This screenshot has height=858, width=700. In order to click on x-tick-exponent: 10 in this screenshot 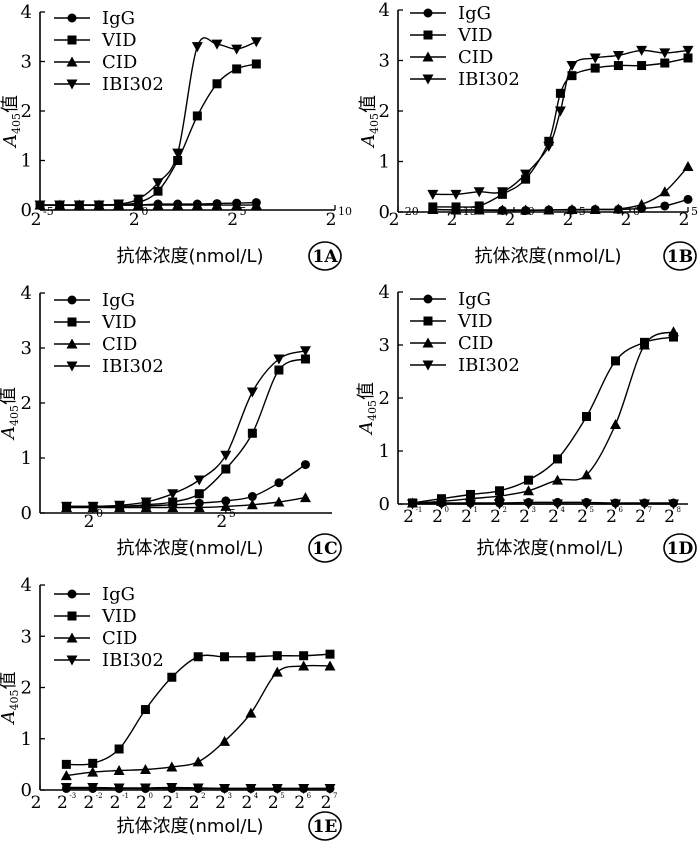, I will do `click(345, 211)`.